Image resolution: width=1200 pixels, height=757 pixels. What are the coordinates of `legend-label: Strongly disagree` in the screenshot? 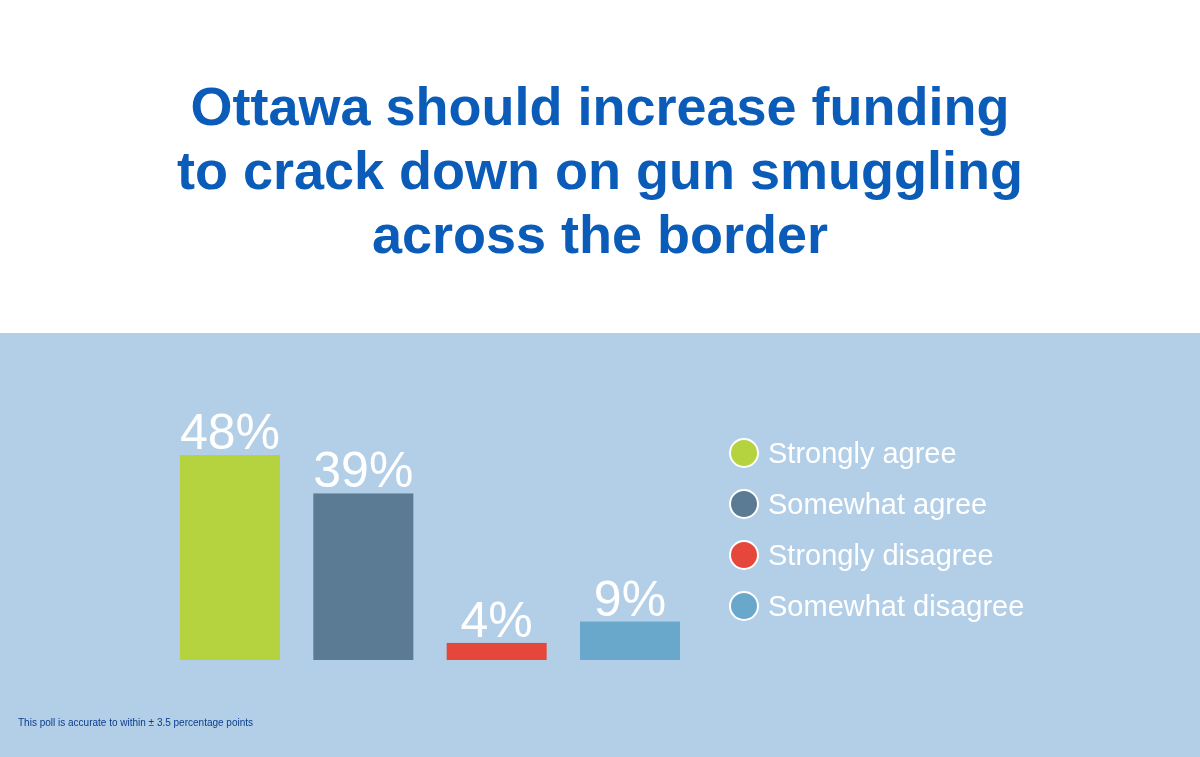 It's located at (881, 555).